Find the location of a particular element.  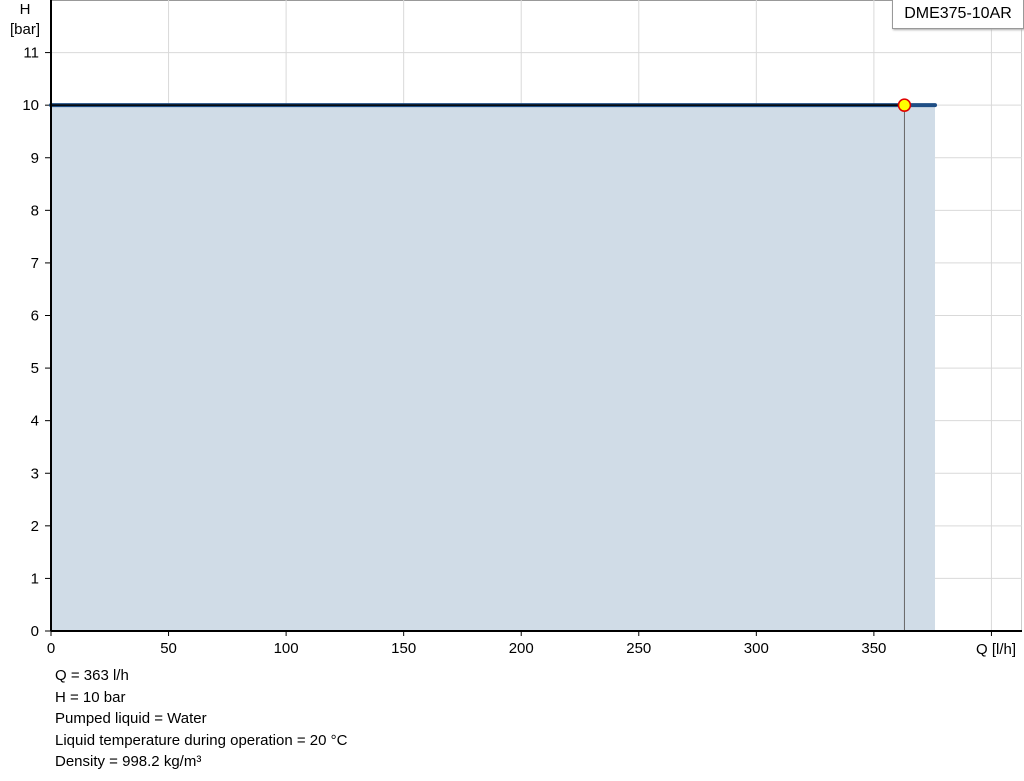

x-tick-label: 50 is located at coordinates (168, 648).